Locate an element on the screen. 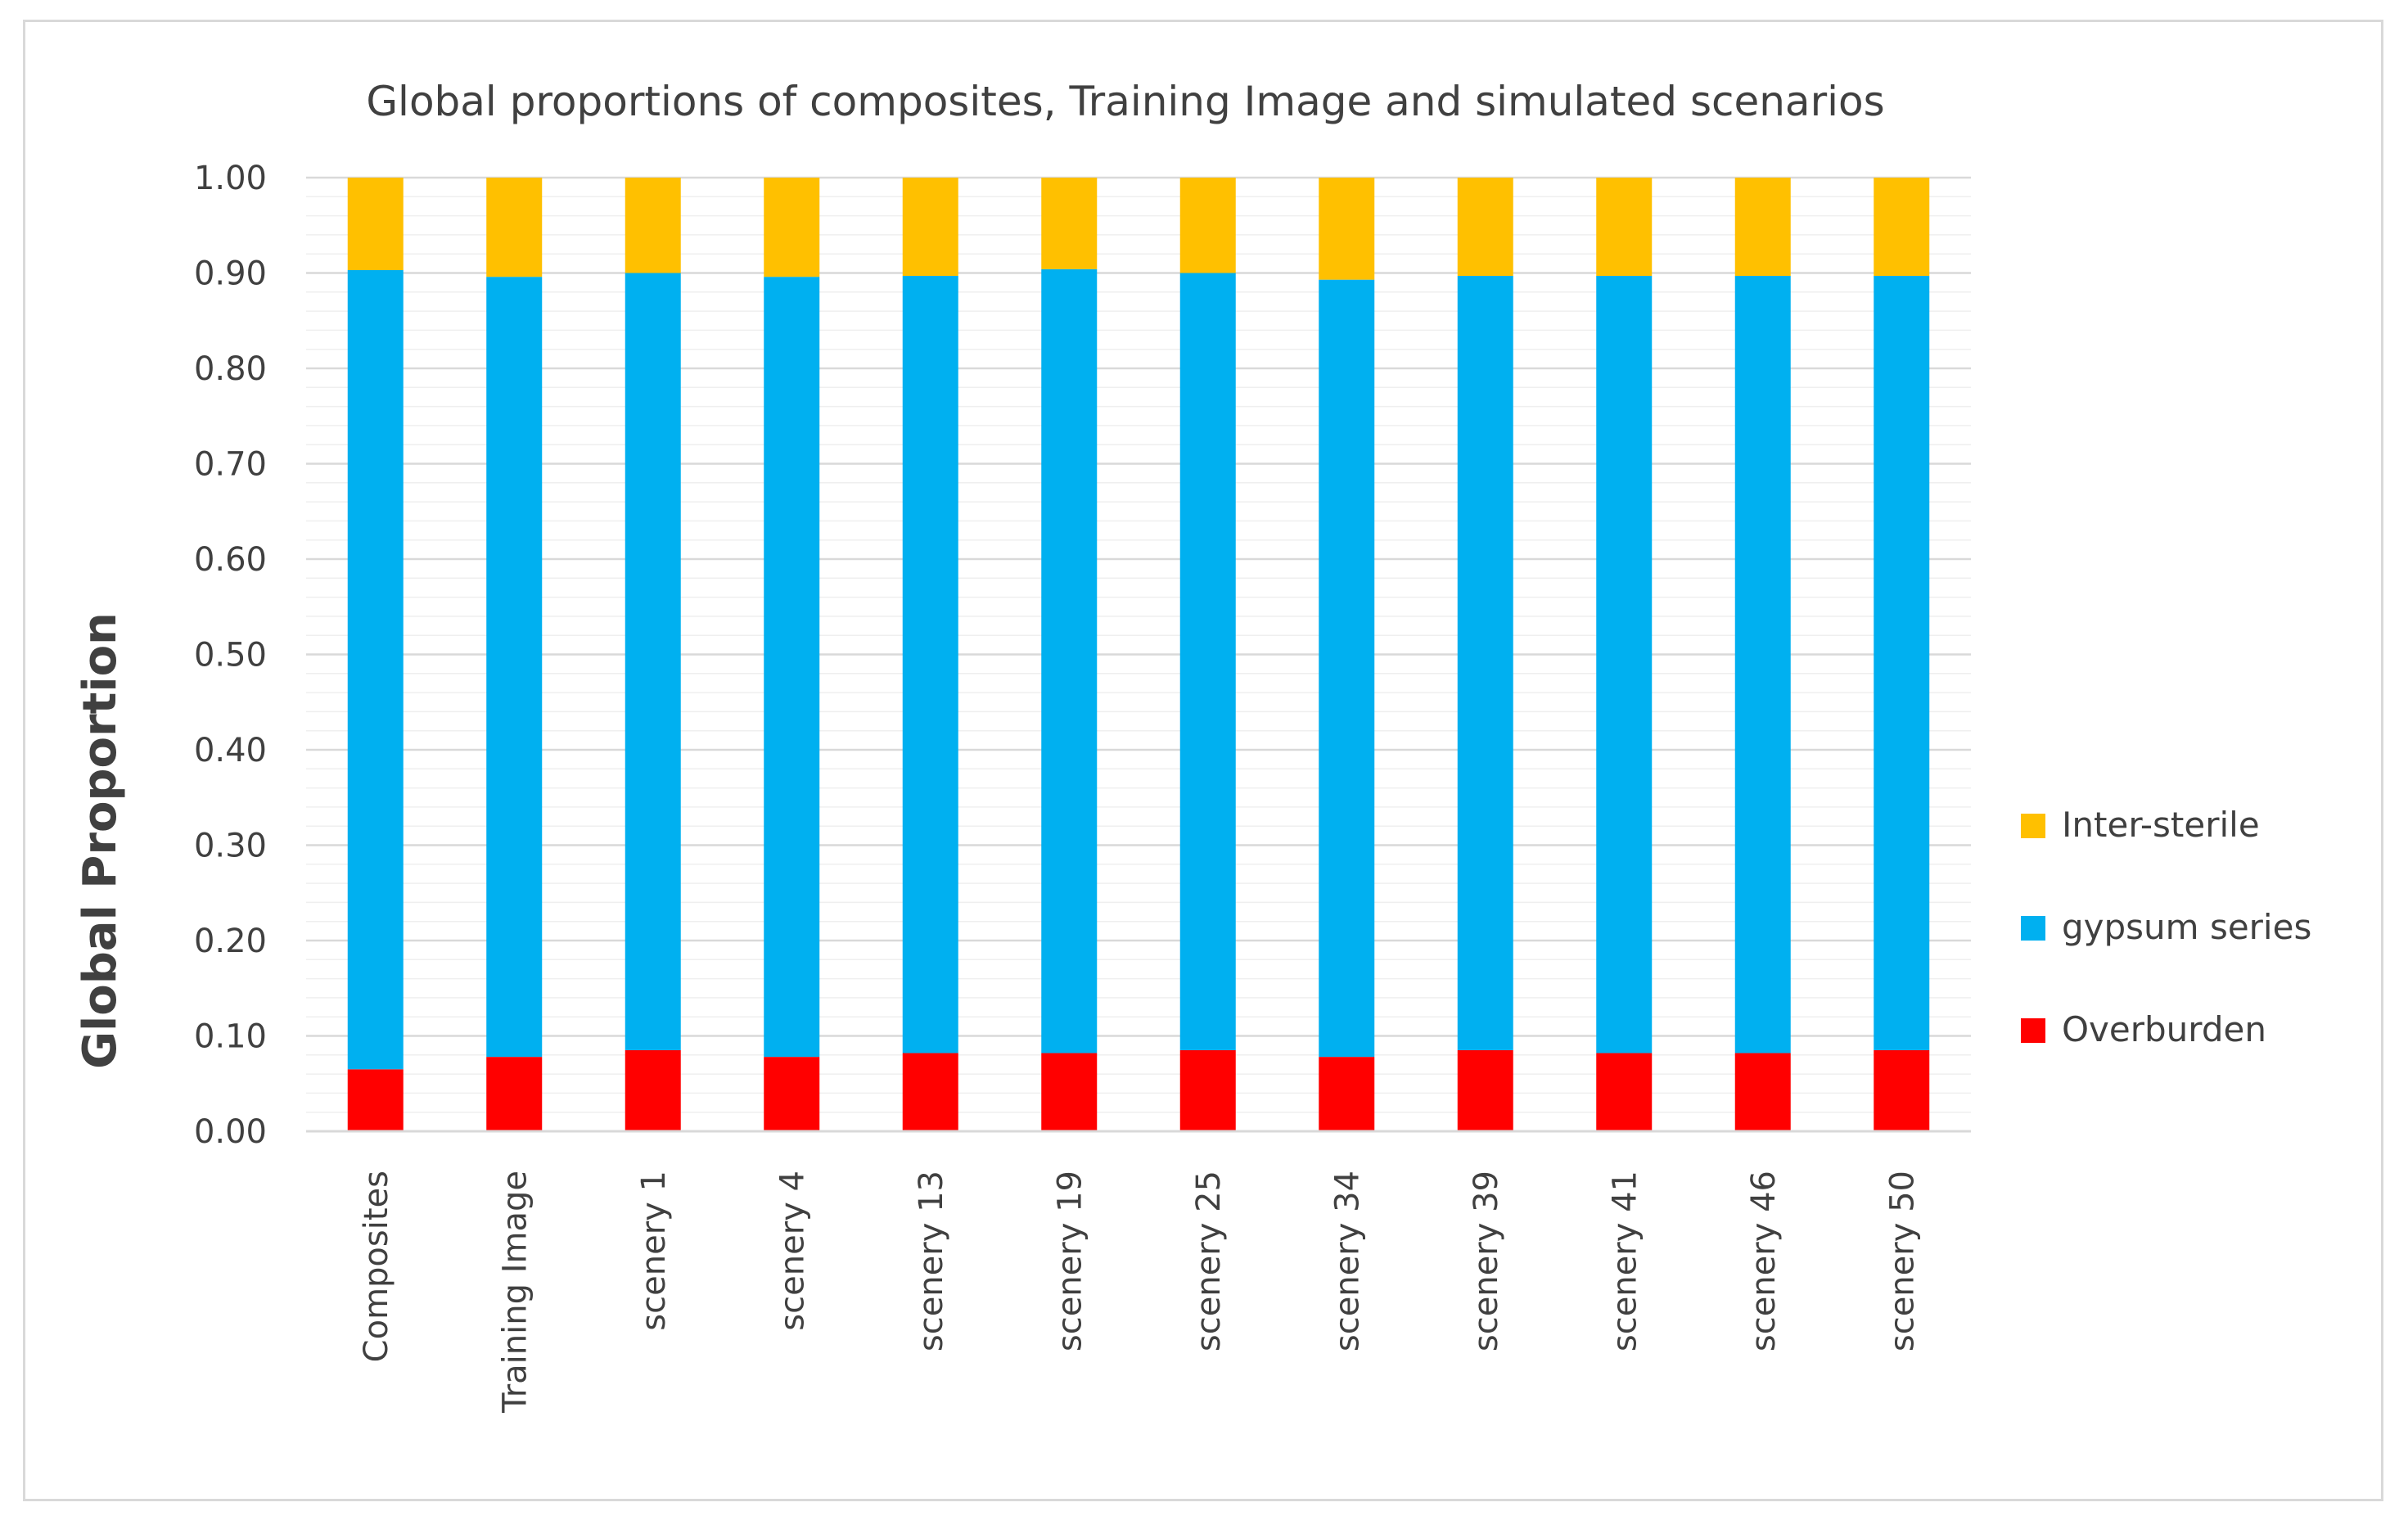 The width and height of the screenshot is (2408, 1525). x-tick-label: scenery 34 is located at coordinates (1347, 1261).